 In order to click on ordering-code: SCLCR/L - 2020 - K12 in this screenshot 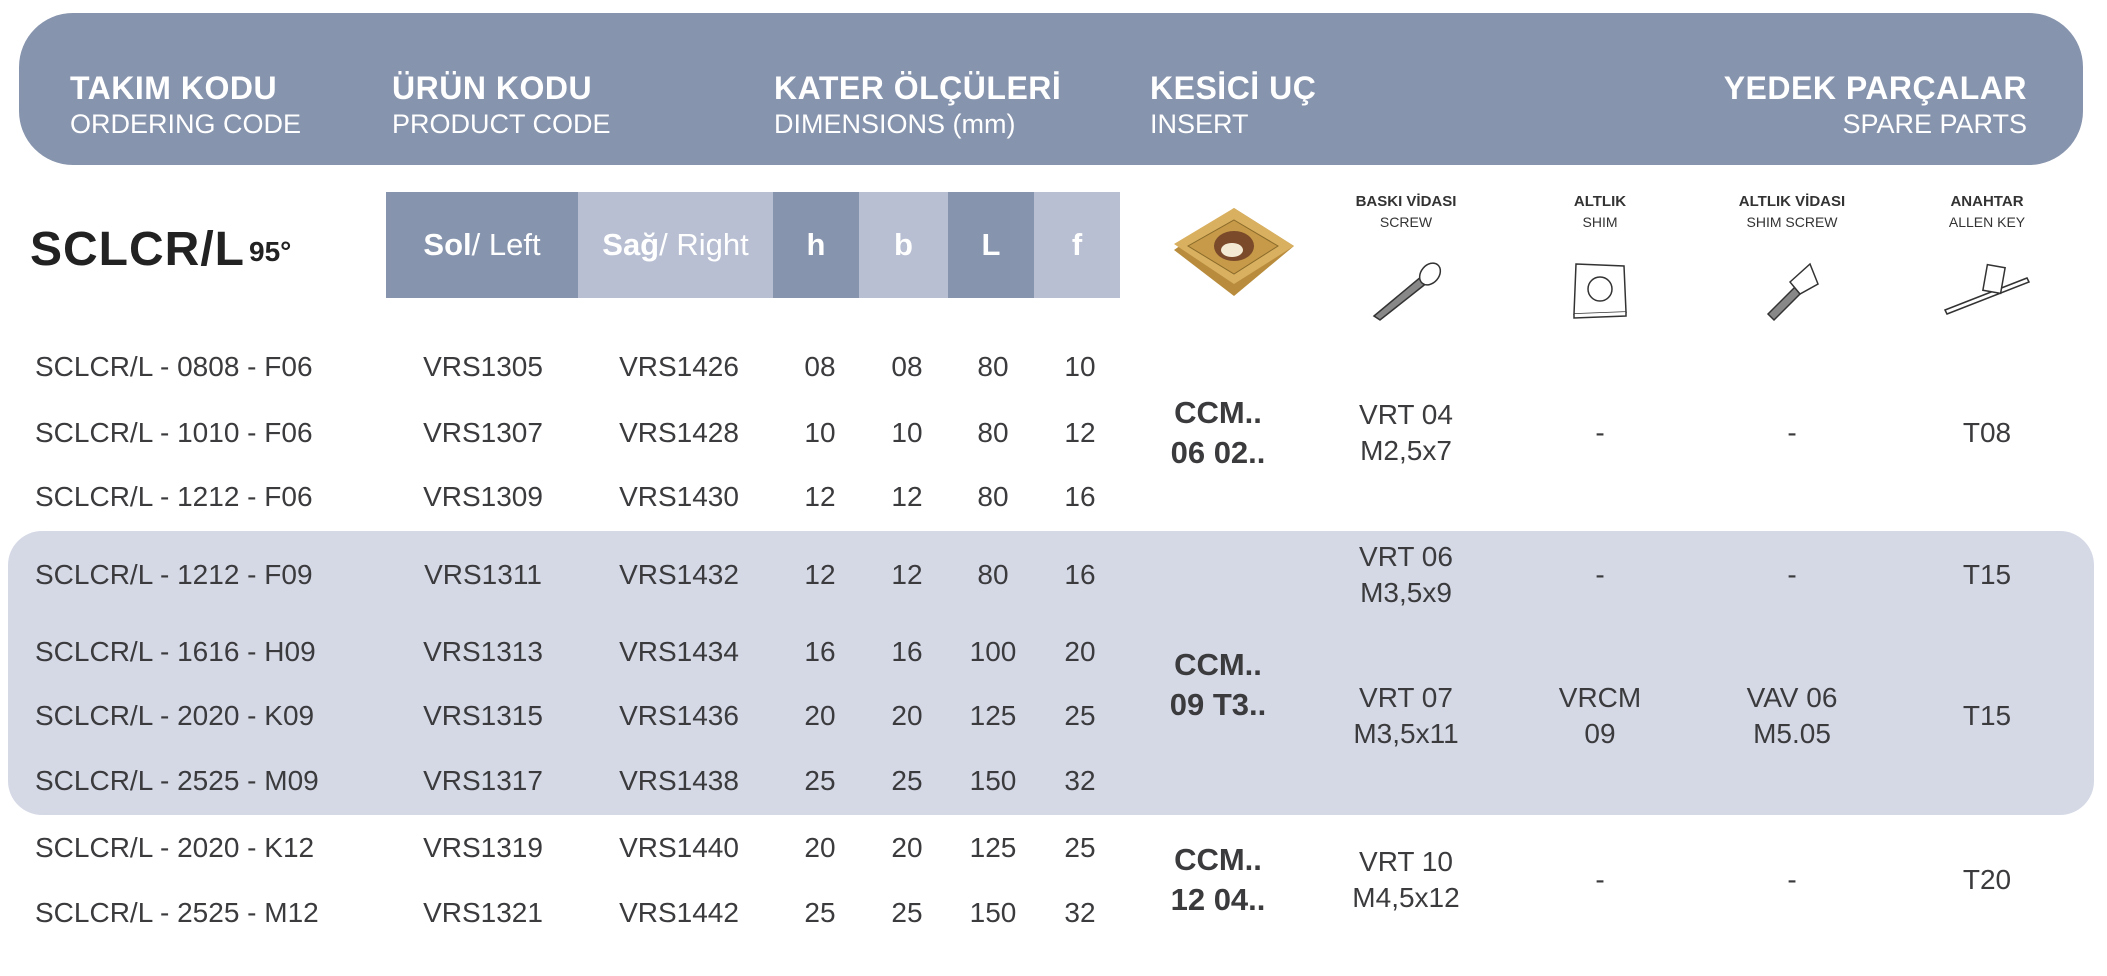, I will do `click(175, 847)`.